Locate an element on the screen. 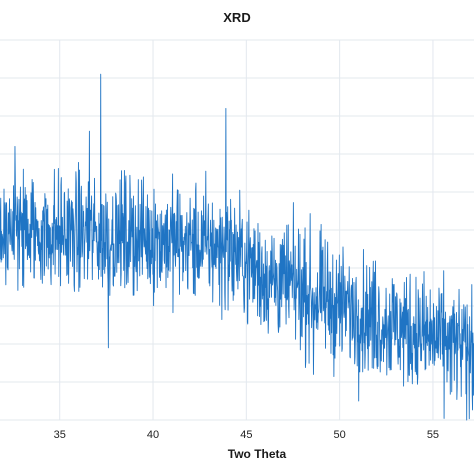 This screenshot has width=474, height=474. x-tick-label: 45 is located at coordinates (246, 435).